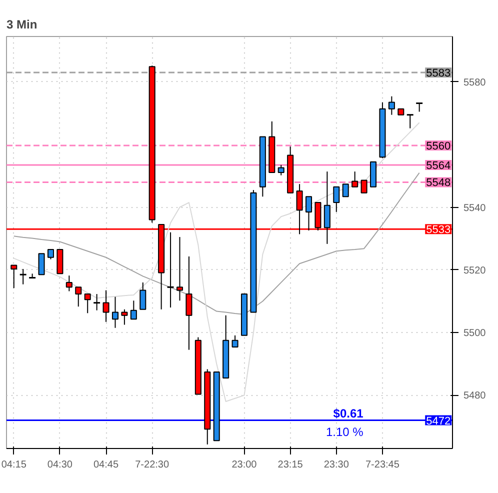 This screenshot has width=498, height=493. What do you see at coordinates (475, 82) in the screenshot?
I see `y-tick-label: 5580` at bounding box center [475, 82].